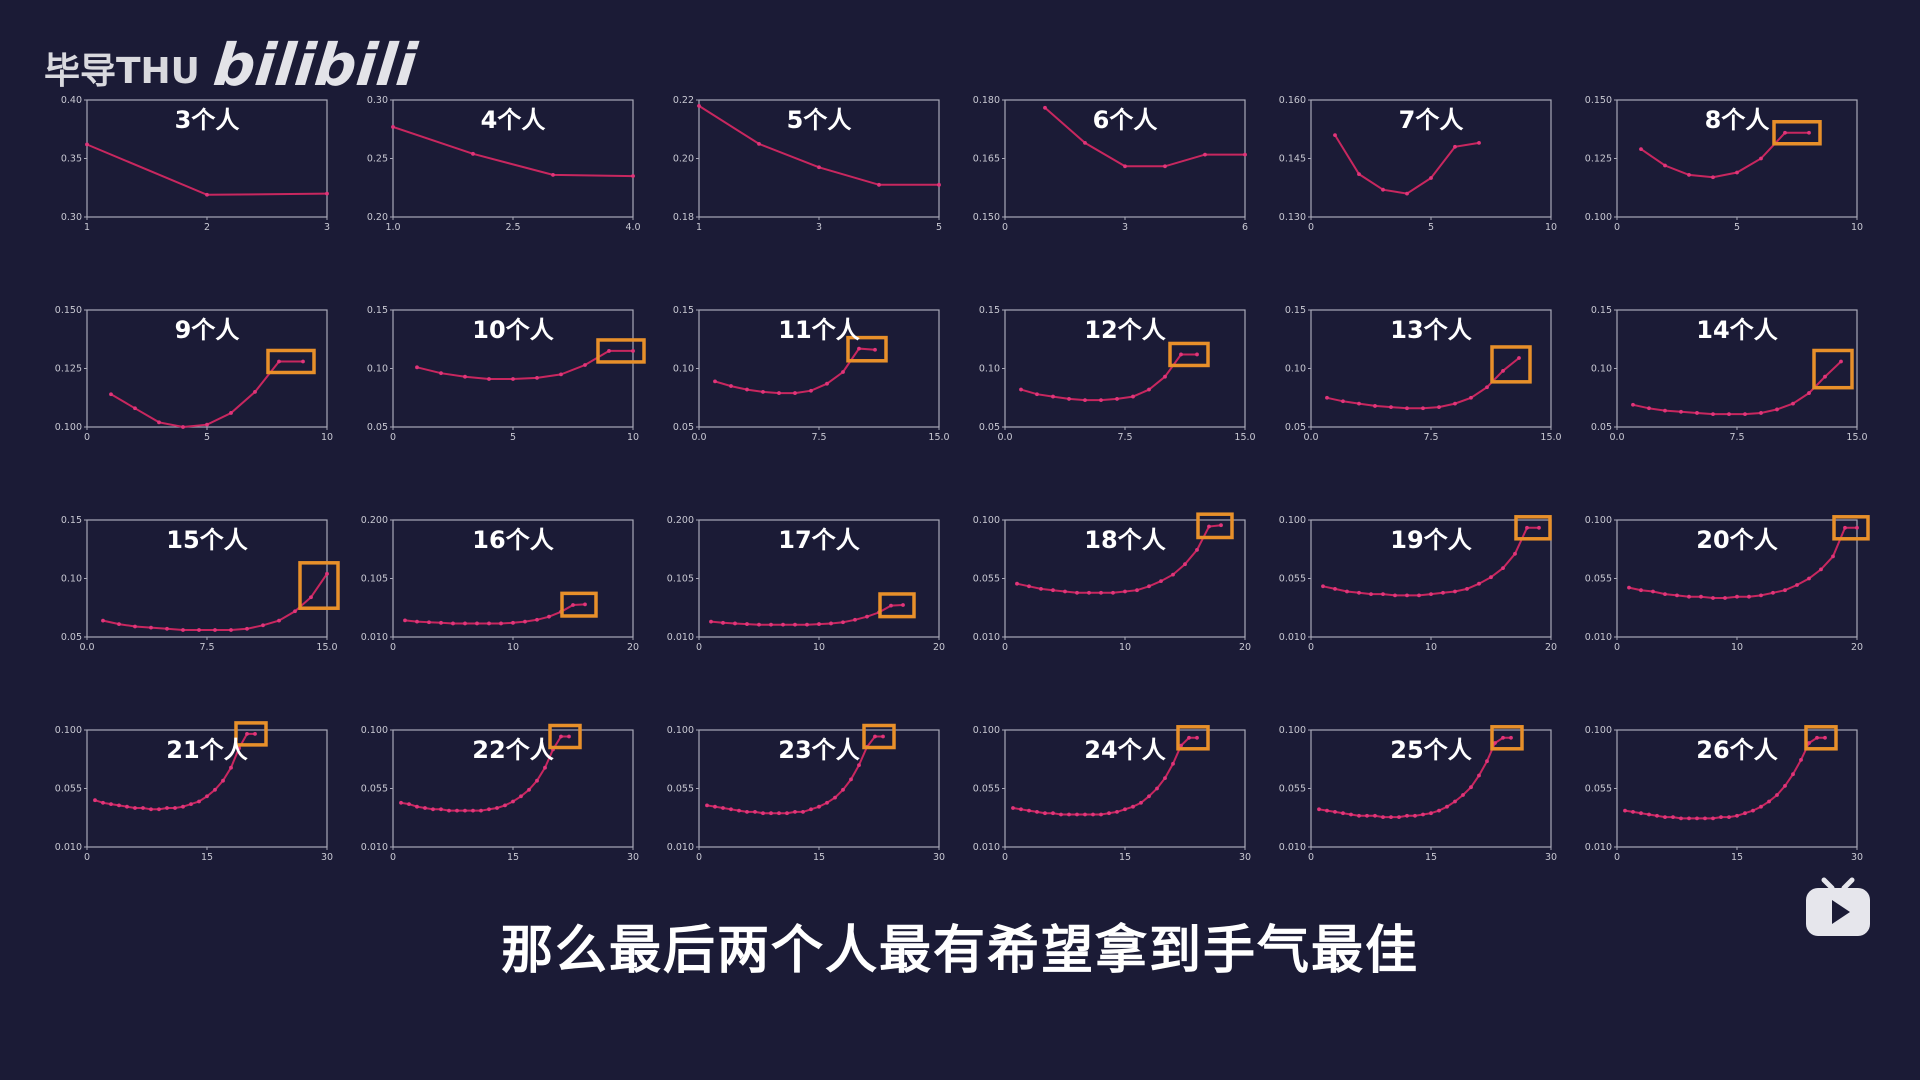 The height and width of the screenshot is (1080, 1920). I want to click on y-tick-label: 0.25, so click(377, 159).